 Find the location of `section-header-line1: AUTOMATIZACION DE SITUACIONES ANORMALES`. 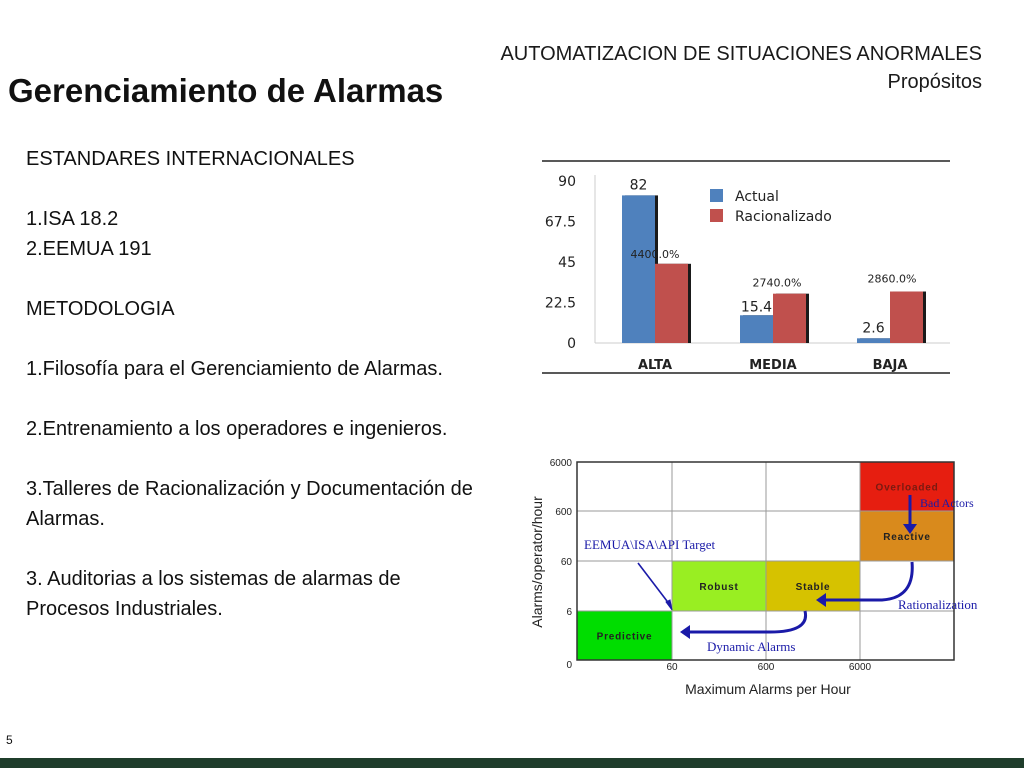

section-header-line1: AUTOMATIZACION DE SITUACIONES ANORMALES is located at coordinates (741, 54).